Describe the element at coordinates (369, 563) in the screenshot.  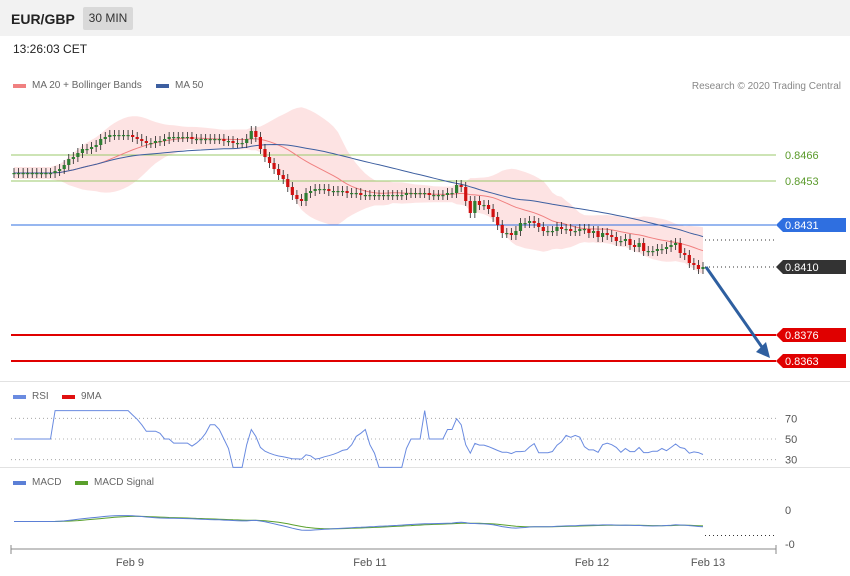
I see `x-tick-label: Feb 11` at that location.